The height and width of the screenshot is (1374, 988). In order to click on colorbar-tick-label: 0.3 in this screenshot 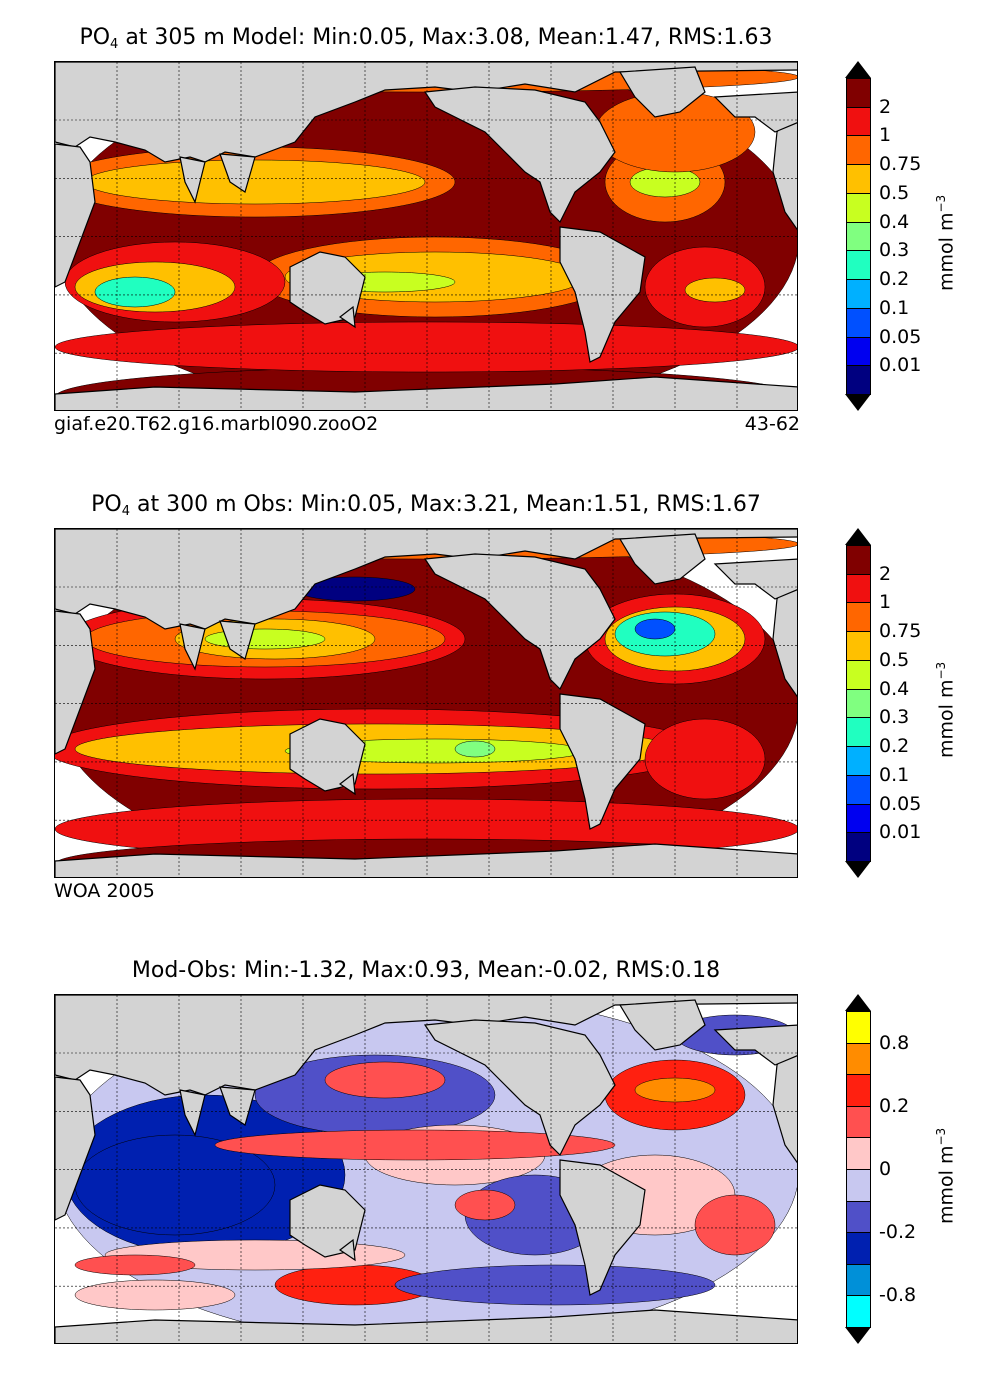, I will do `click(894, 250)`.